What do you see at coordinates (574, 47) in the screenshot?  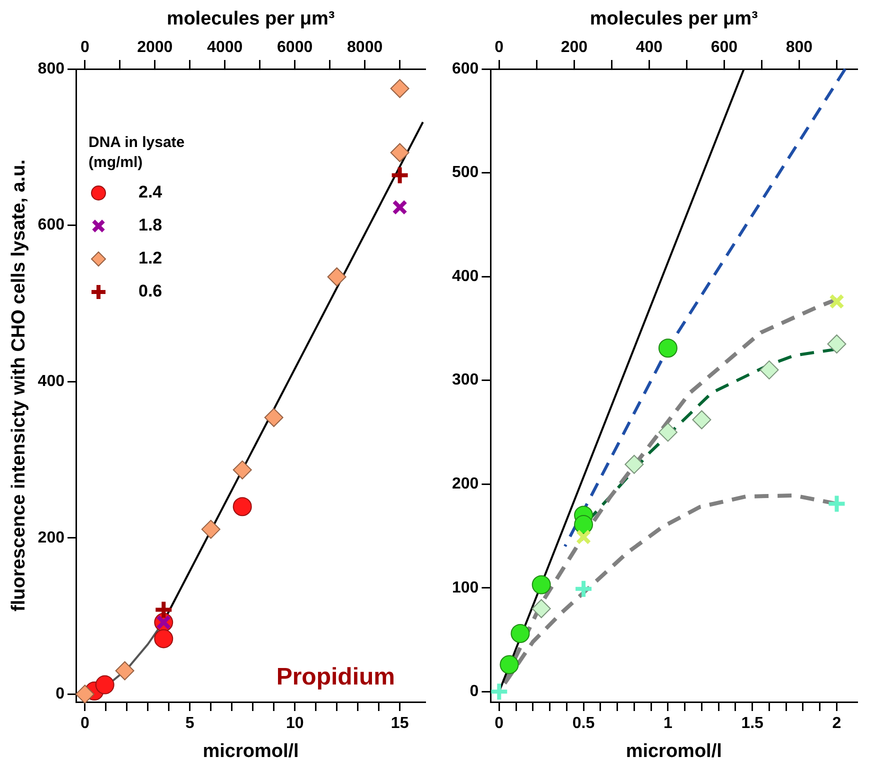 I see `x2-tick-label: 200` at bounding box center [574, 47].